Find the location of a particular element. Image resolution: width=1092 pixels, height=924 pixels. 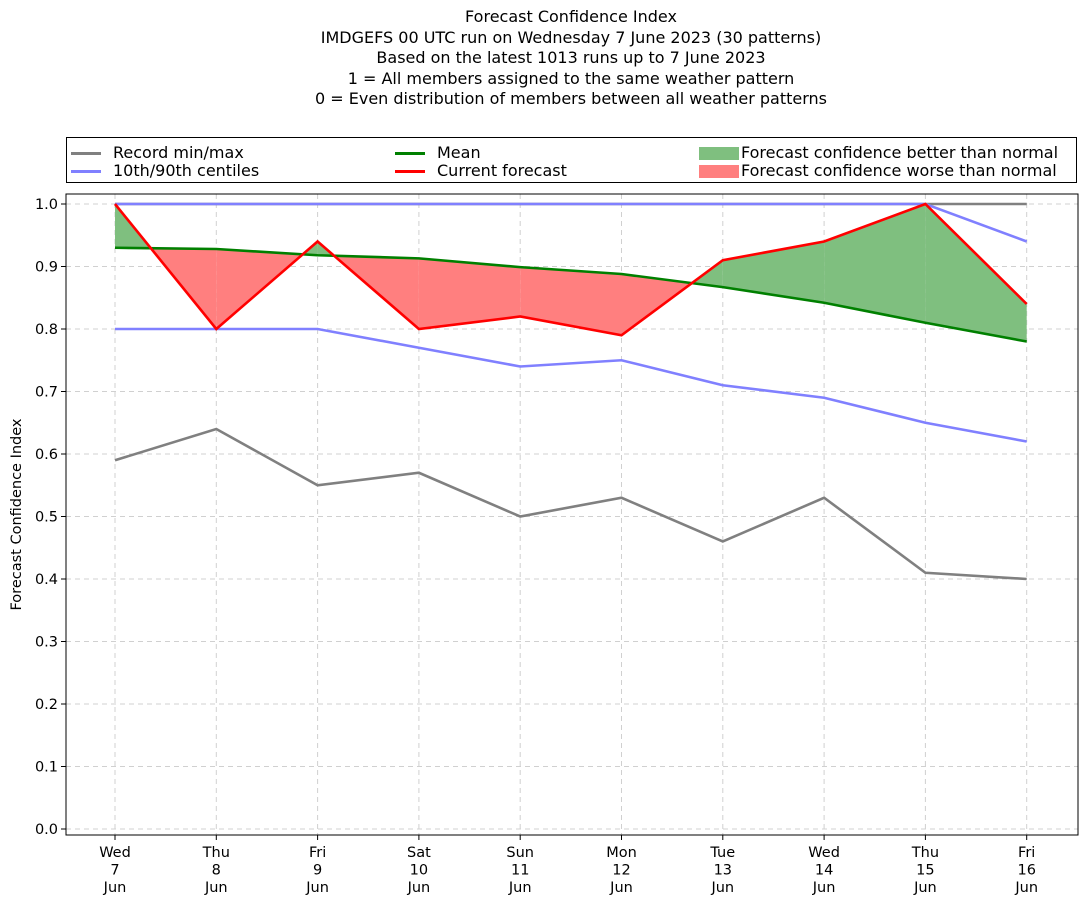

legend-swatch-record is located at coordinates (86, 153).